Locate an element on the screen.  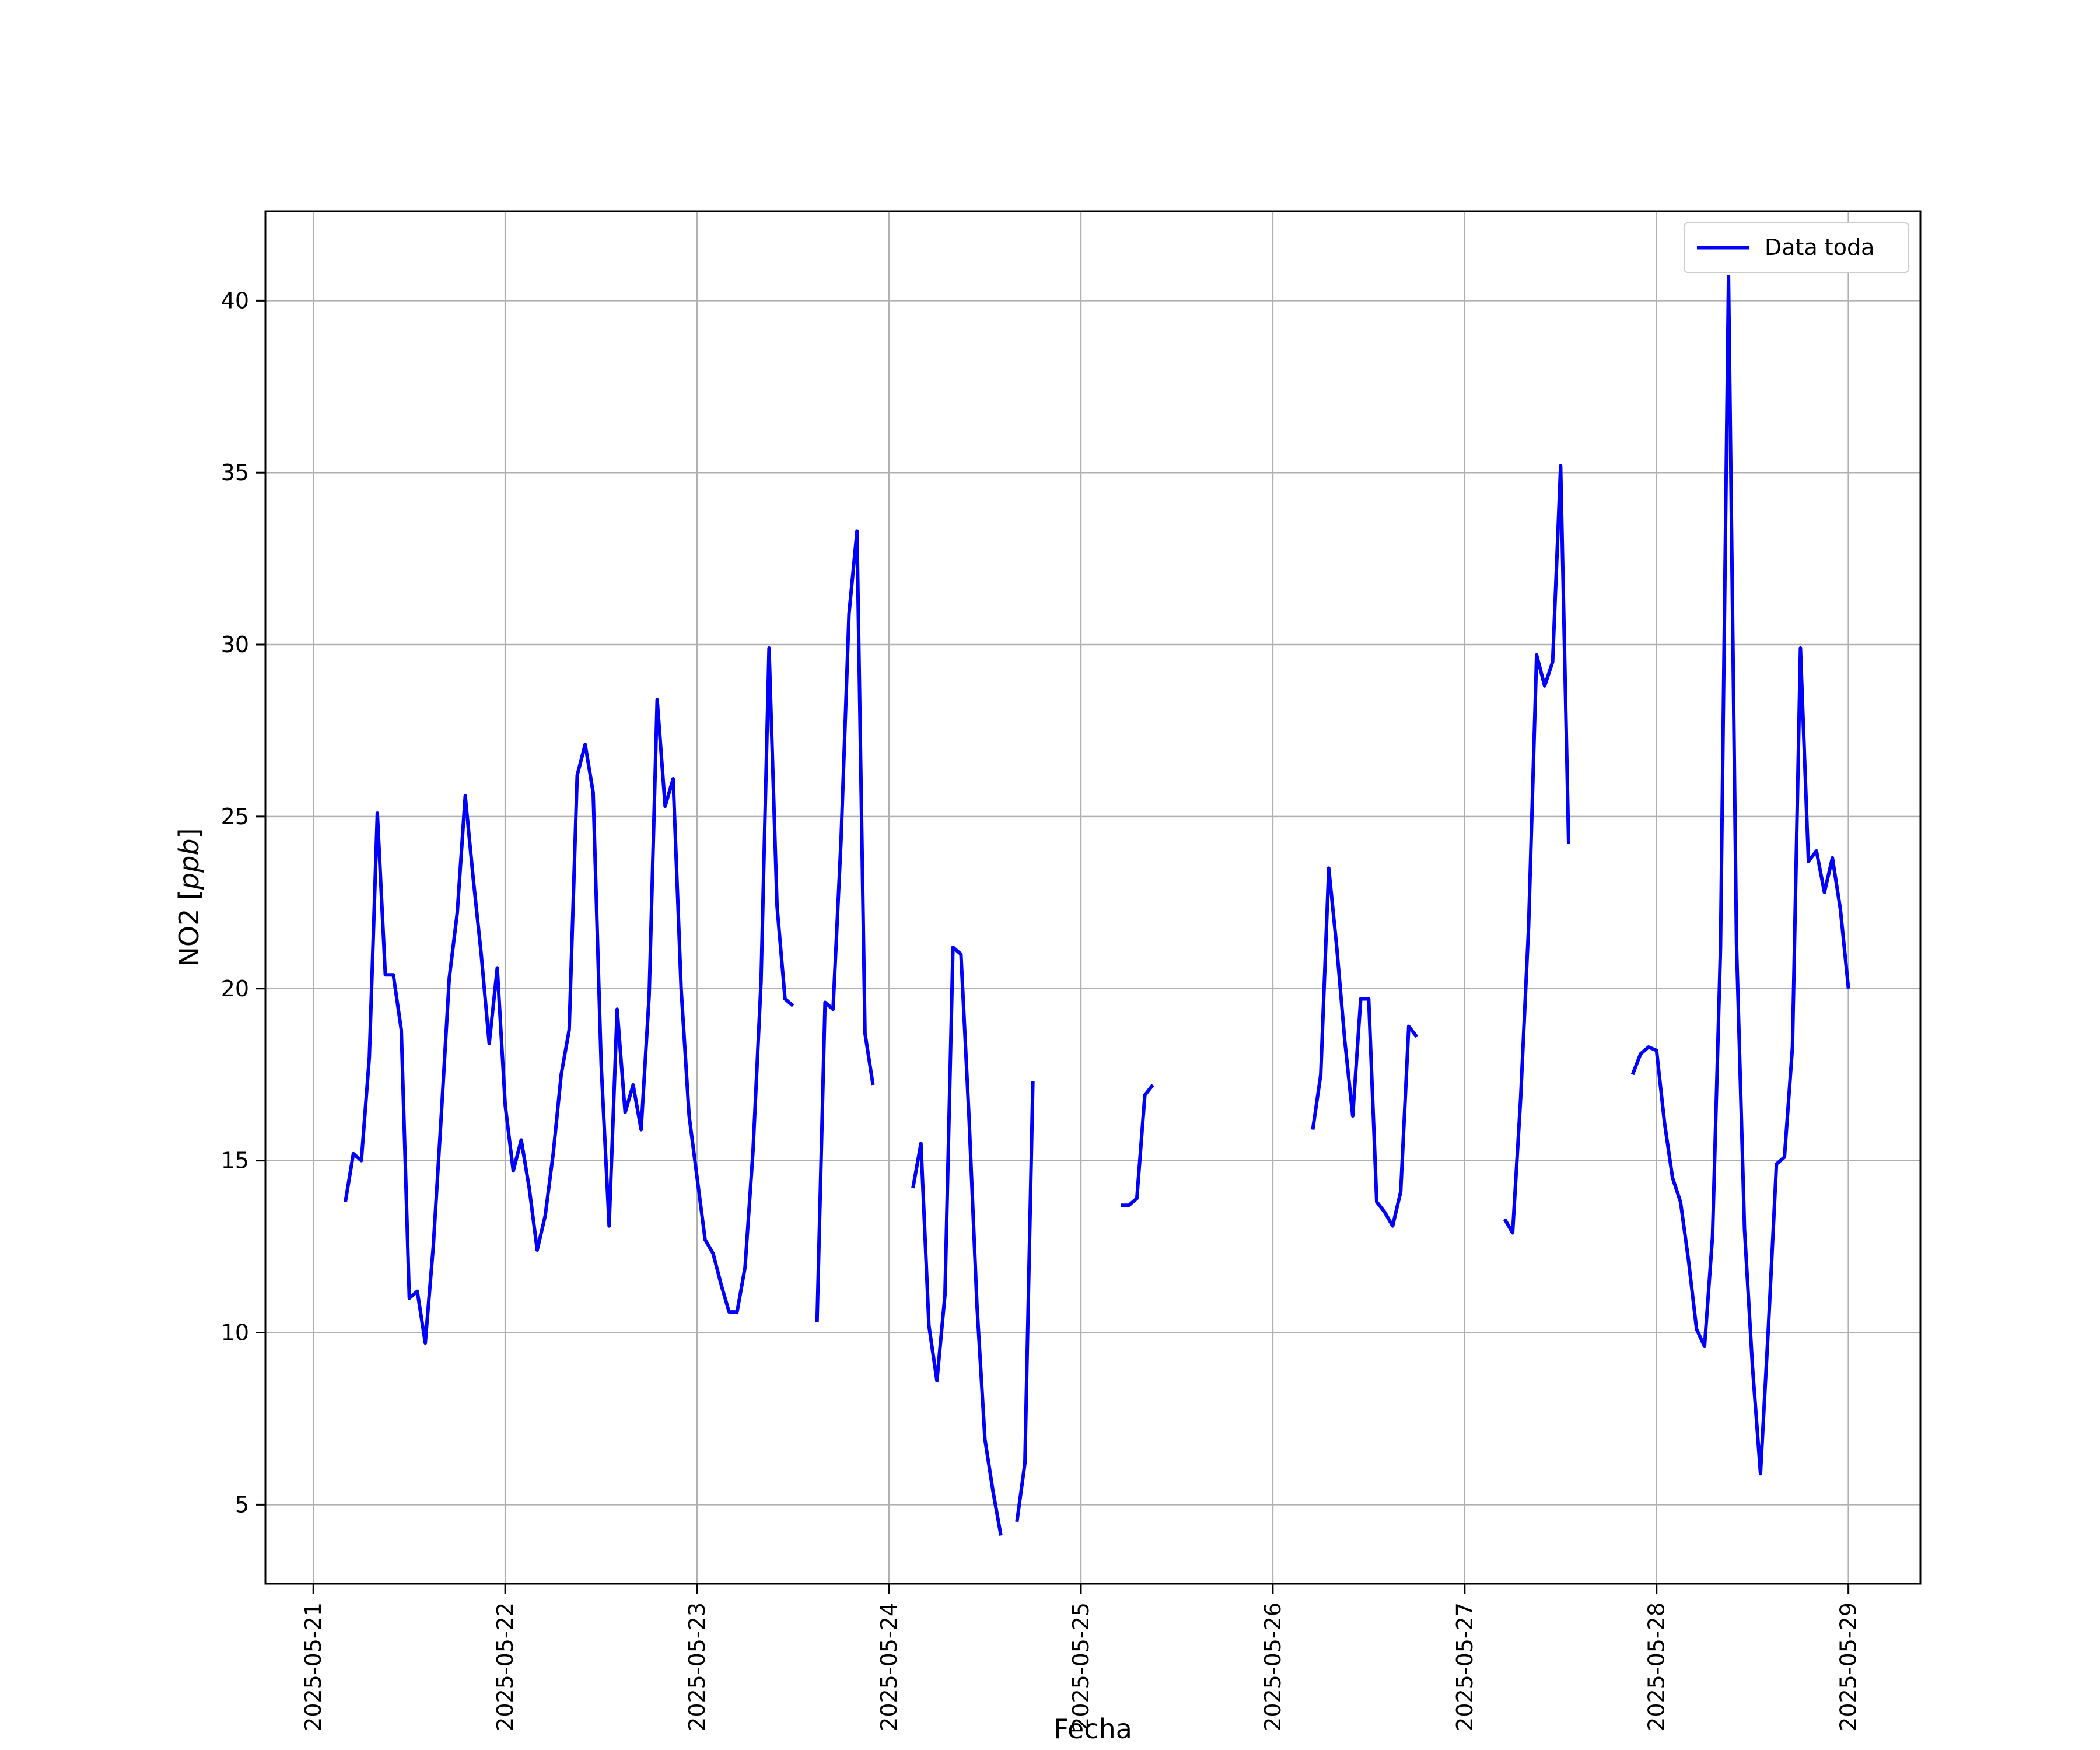
y-tick-label: 10 is located at coordinates (235, 1333).